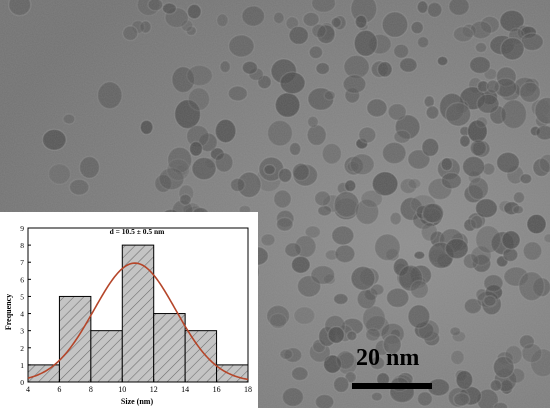 The height and width of the screenshot is (413, 550). Describe the element at coordinates (22, 365) in the screenshot. I see `y-tick-label: 1` at that location.